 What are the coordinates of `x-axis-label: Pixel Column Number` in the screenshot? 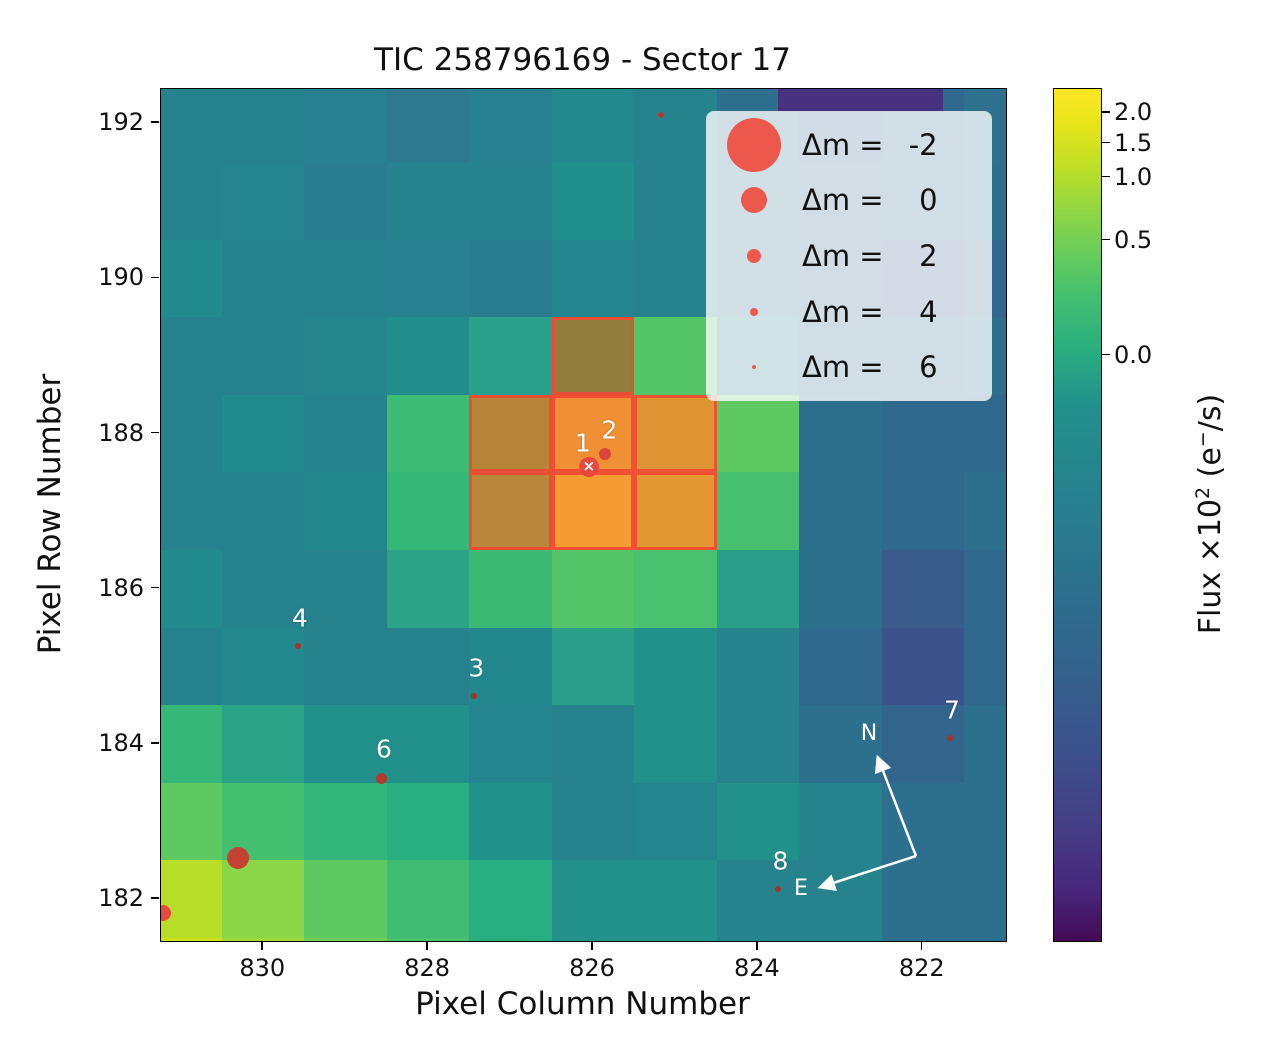 It's located at (582, 1004).